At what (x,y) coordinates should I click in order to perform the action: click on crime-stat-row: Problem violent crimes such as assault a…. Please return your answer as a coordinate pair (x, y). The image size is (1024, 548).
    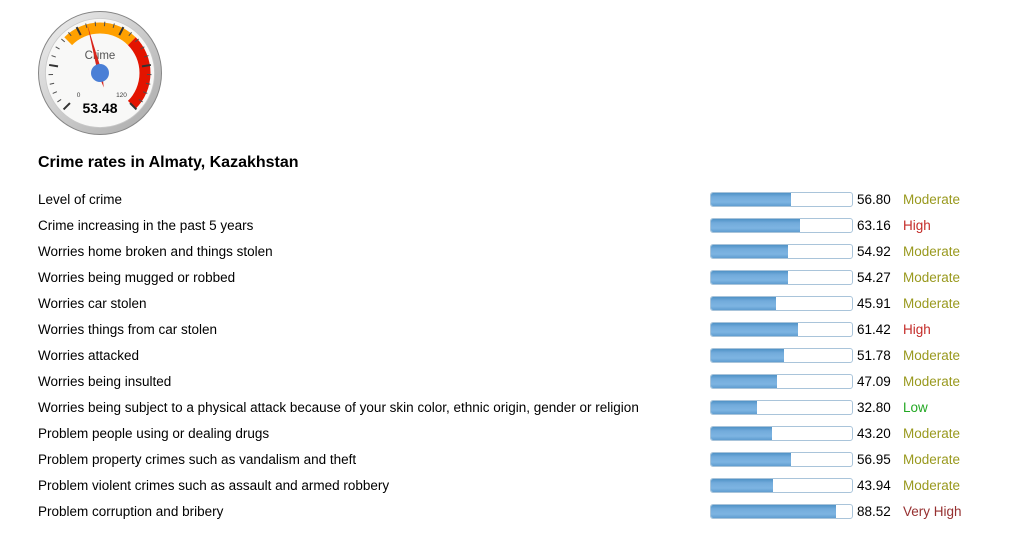
    Looking at the image, I should click on (525, 485).